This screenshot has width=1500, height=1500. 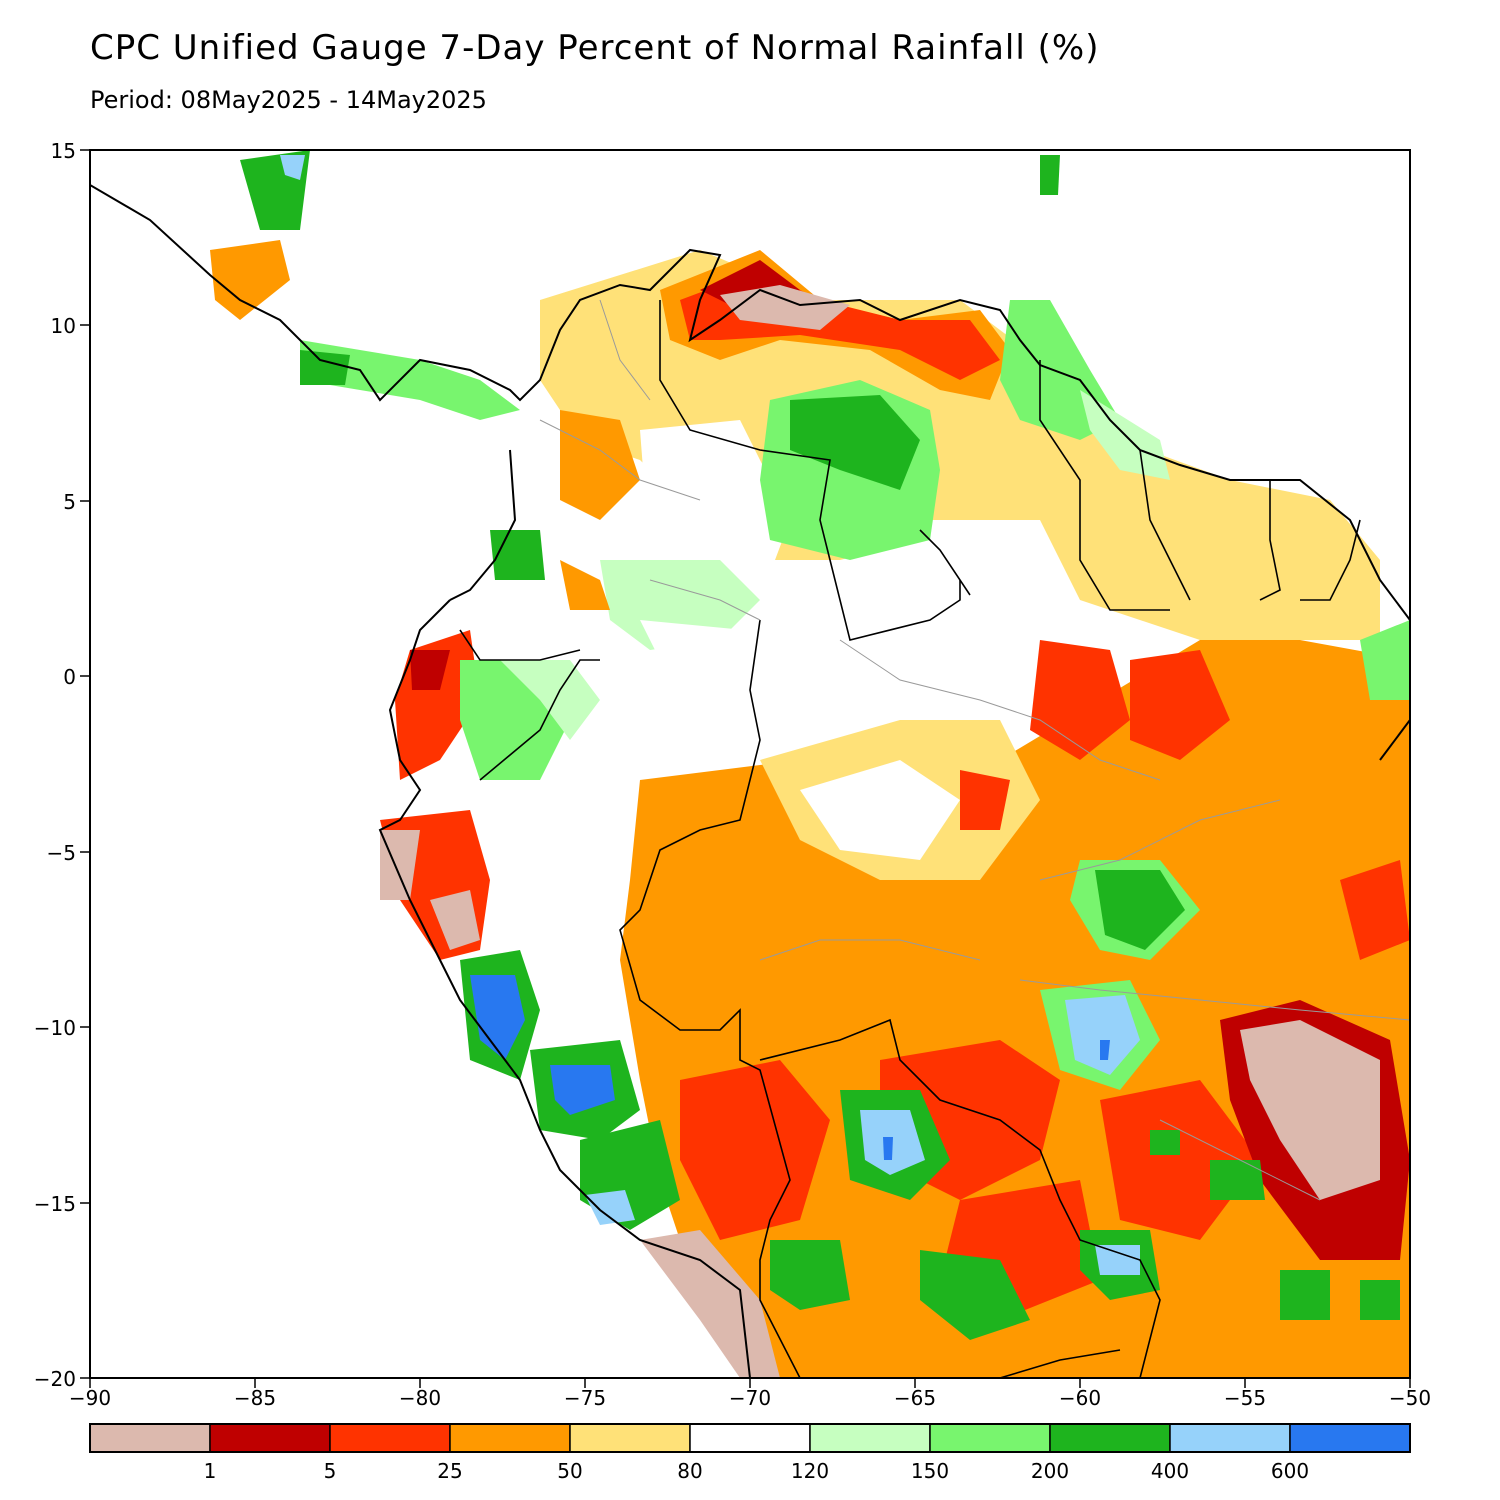 I want to click on lat-tick-label: −15, so click(x=55, y=1204).